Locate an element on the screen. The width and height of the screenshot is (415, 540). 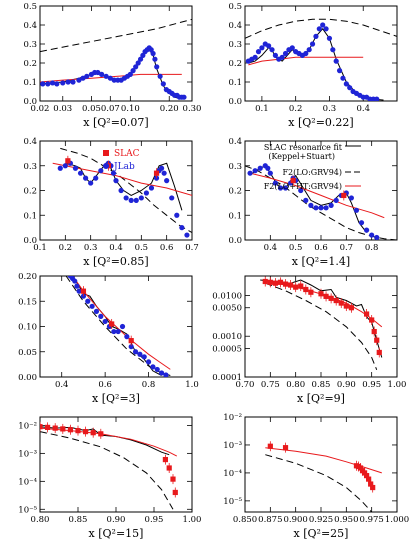
x-tick-label: 0.5 is located at coordinates (296, 248).